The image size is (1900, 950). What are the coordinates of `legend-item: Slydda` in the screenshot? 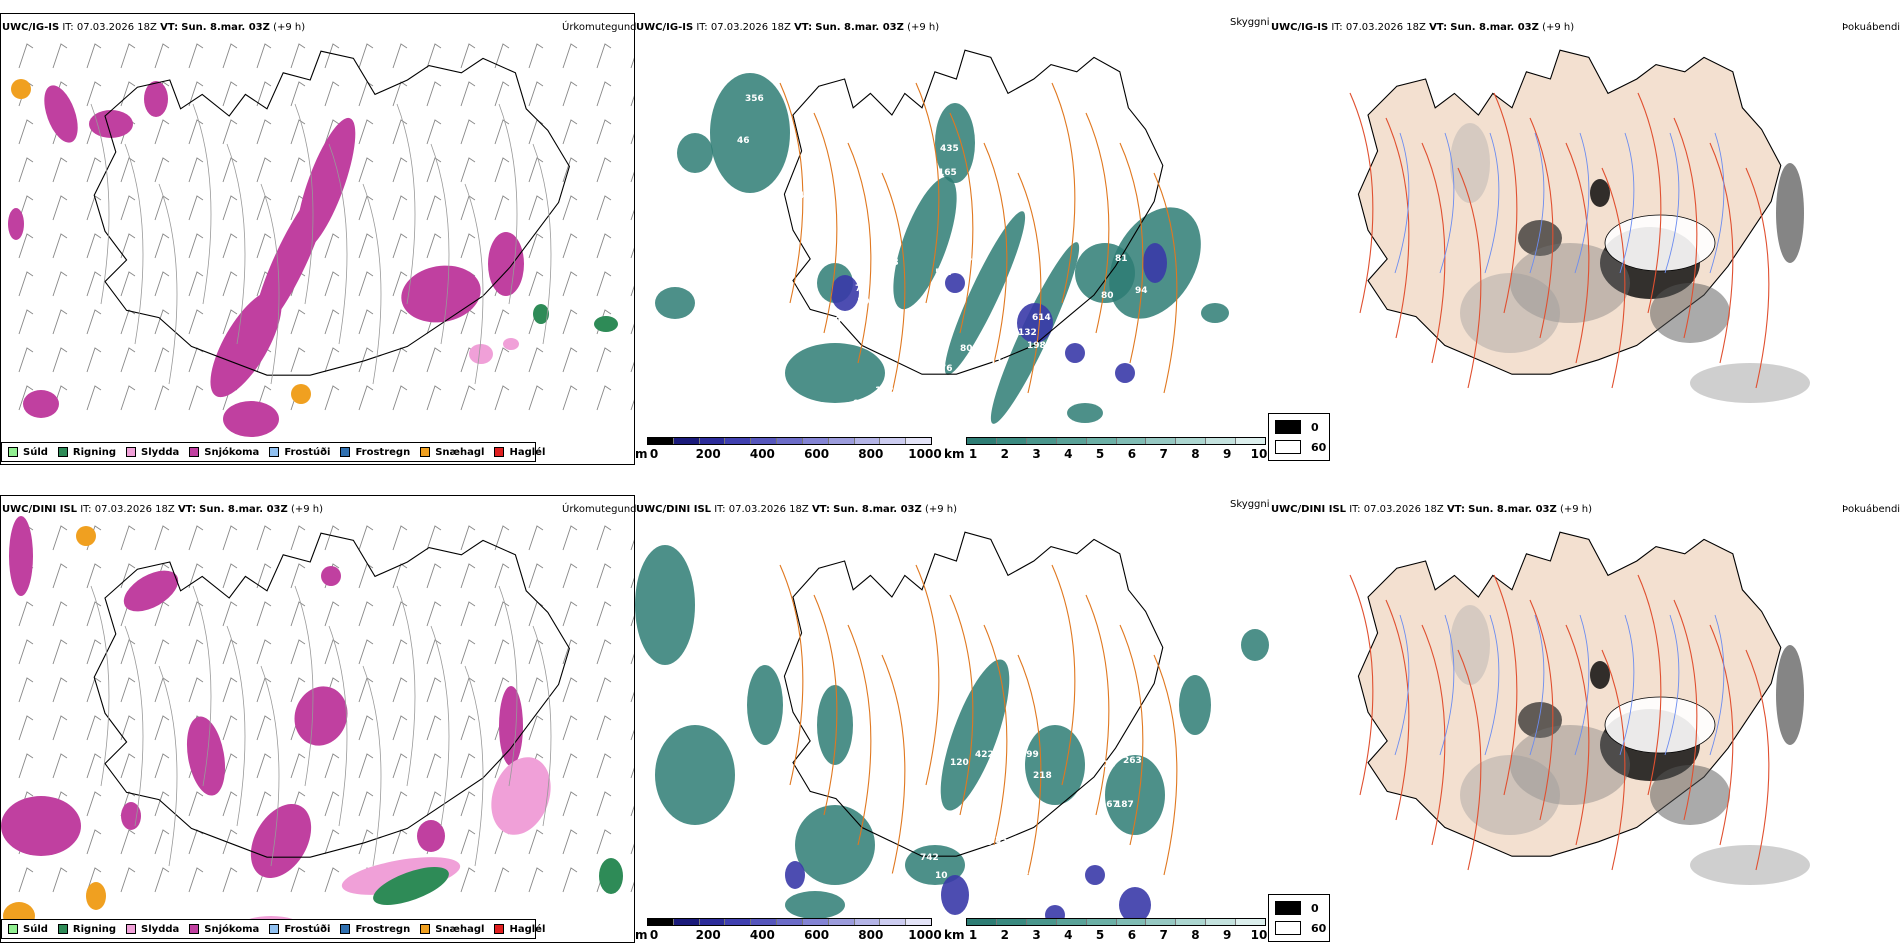 It's located at (152, 452).